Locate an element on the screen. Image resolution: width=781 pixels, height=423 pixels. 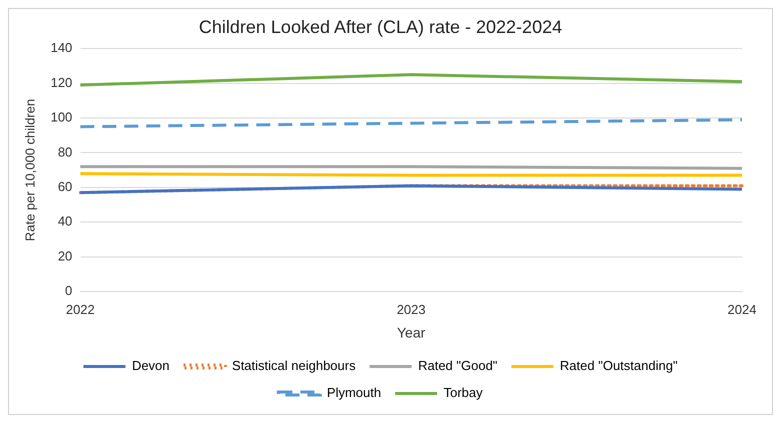
y-tick-label: 80 is located at coordinates (65, 152).